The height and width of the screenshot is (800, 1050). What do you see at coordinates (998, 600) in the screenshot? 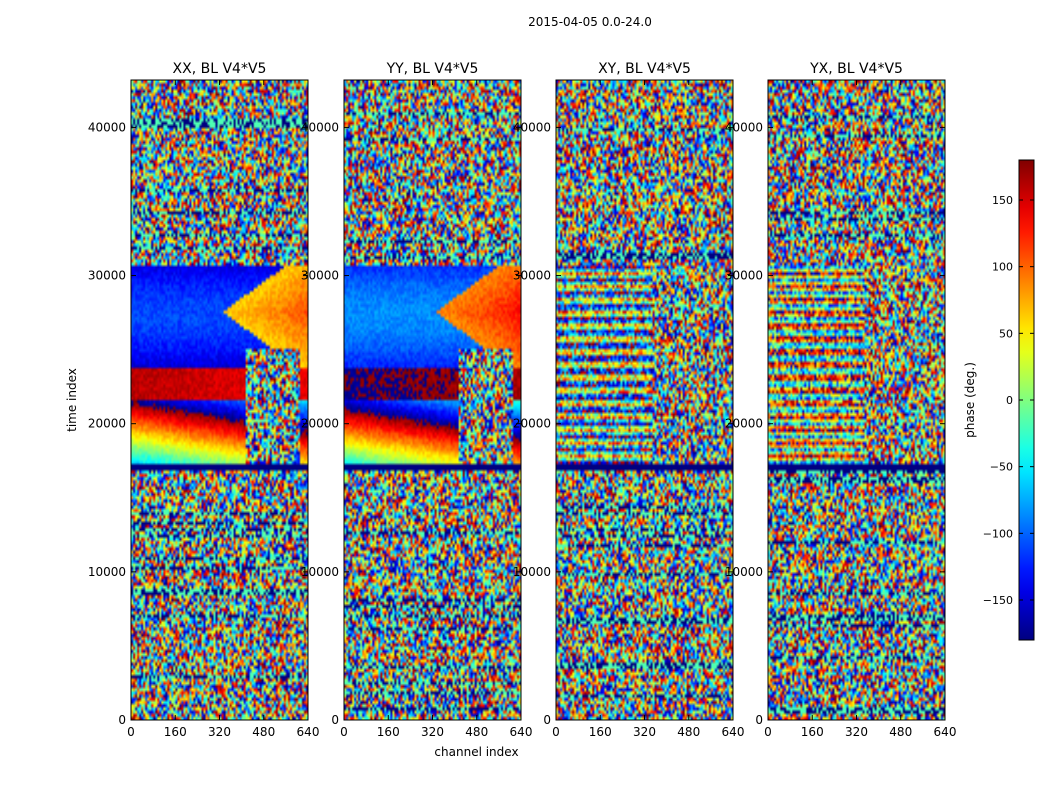
I see `colorbar-tick-label: −150` at bounding box center [998, 600].